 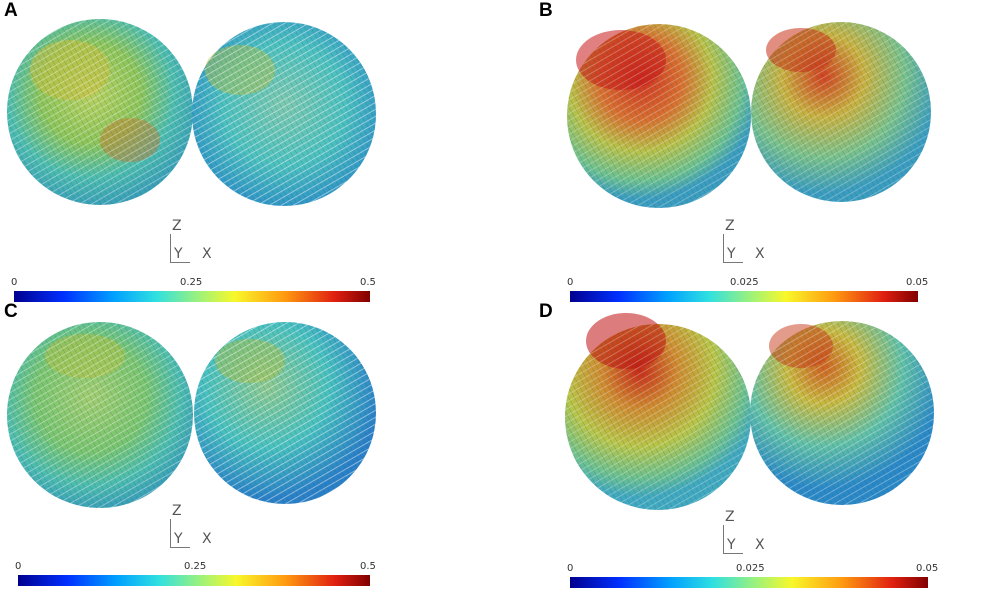 What do you see at coordinates (546, 10) in the screenshot?
I see `panel-label: B` at bounding box center [546, 10].